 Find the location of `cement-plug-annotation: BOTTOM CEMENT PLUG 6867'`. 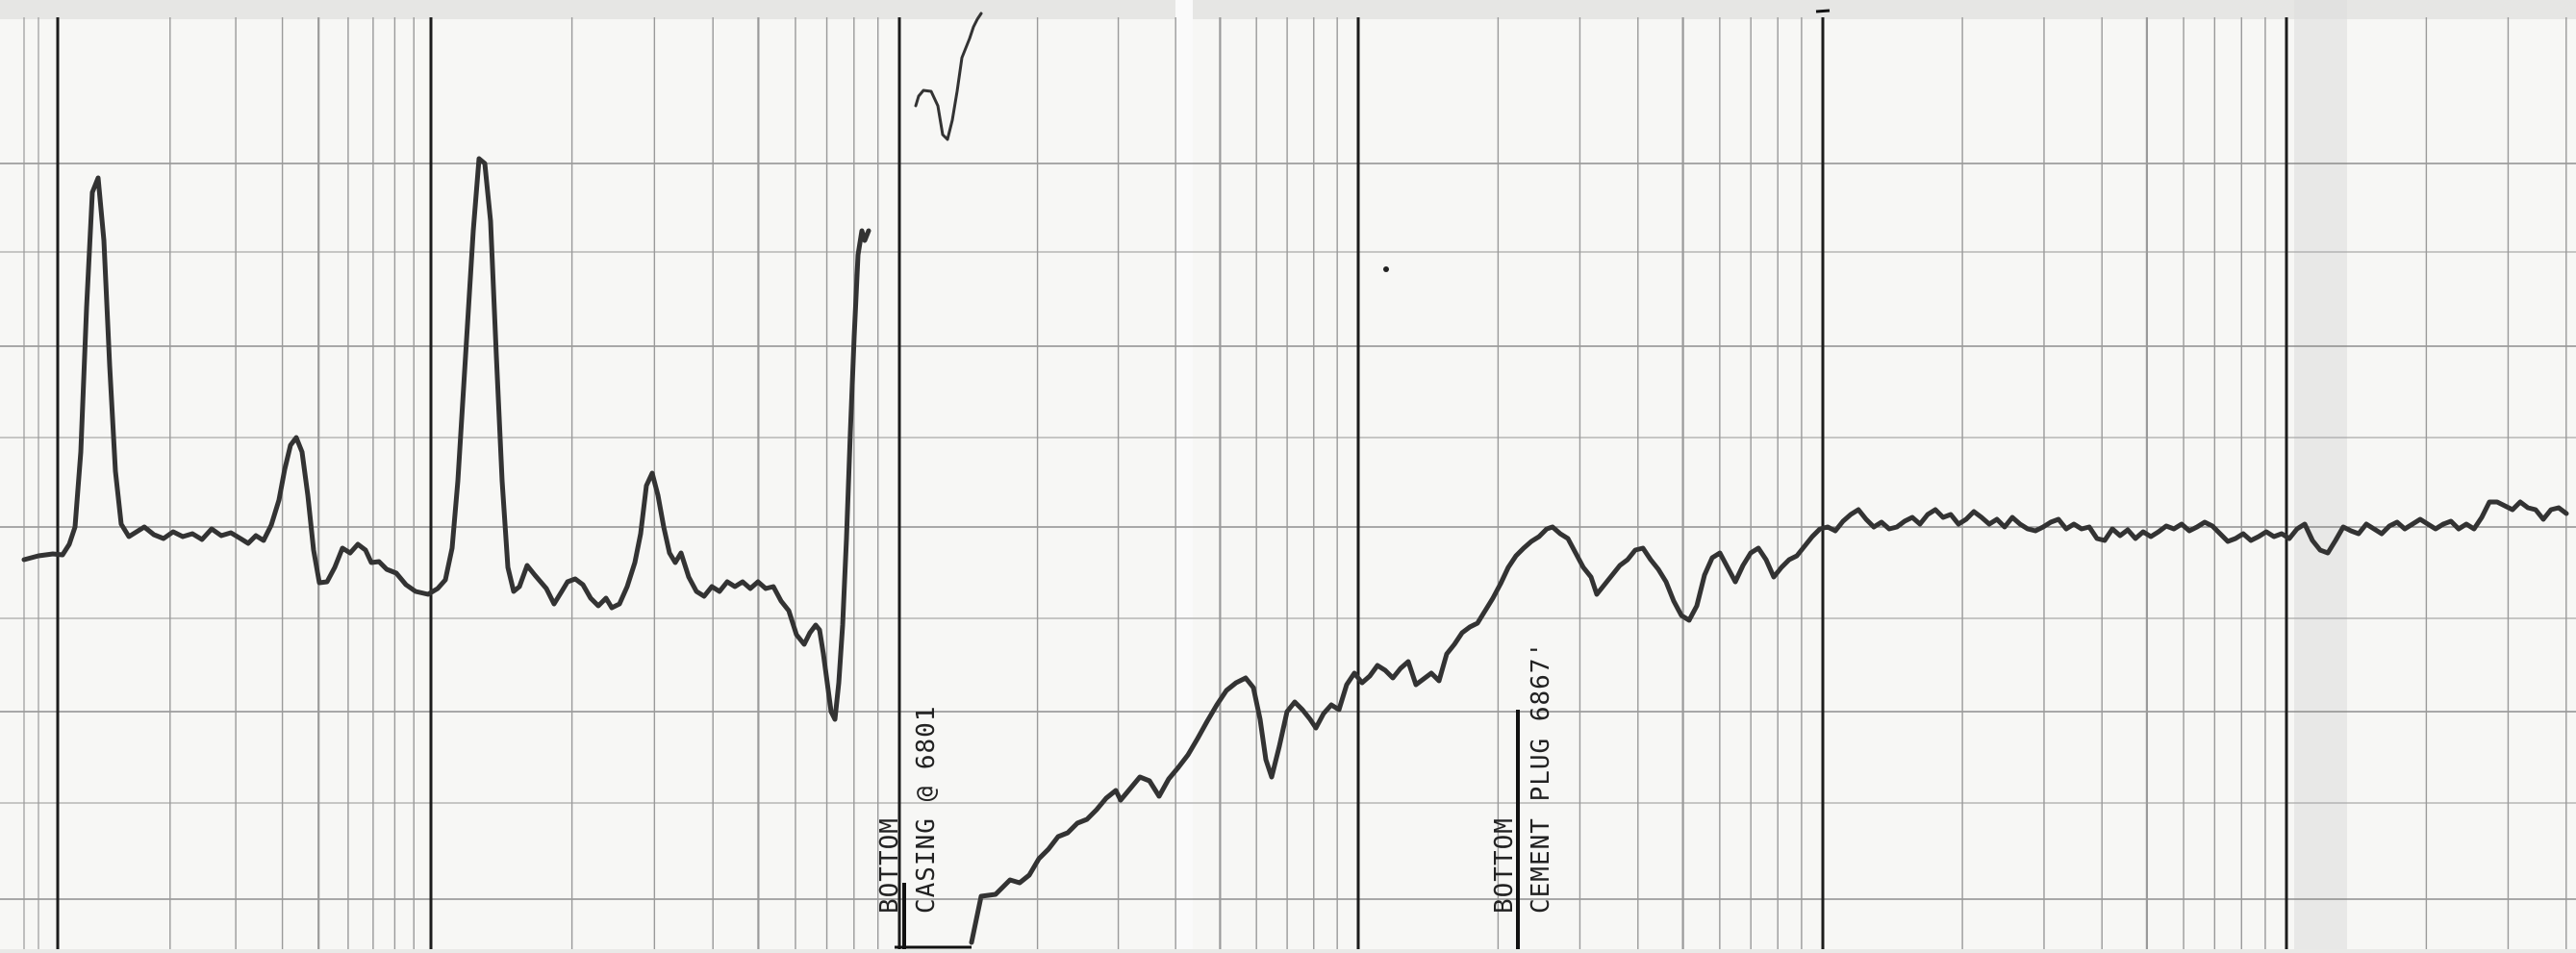

cement-plug-annotation: BOTTOM CEMENT PLUG 6867' is located at coordinates (1522, 777).